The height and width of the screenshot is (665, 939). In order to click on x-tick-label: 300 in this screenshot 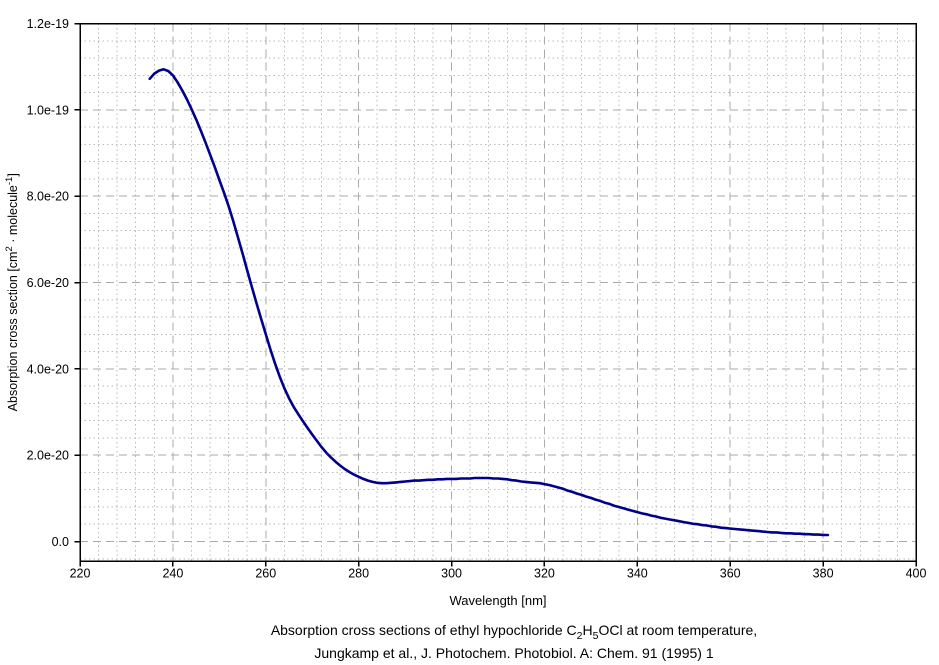, I will do `click(451, 574)`.